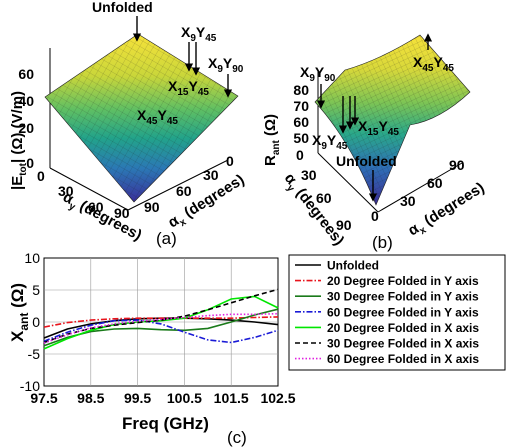 The height and width of the screenshot is (447, 509). Describe the element at coordinates (122, 213) in the screenshot. I see `panel-a-y-tick: 90` at that location.